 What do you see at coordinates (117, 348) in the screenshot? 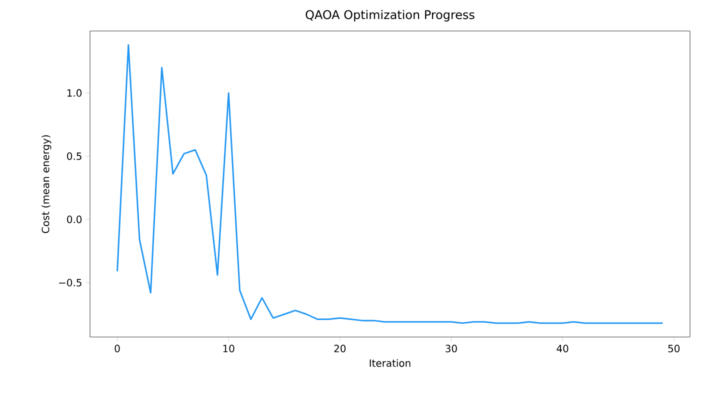
I see `x-tick-label: 0` at bounding box center [117, 348].